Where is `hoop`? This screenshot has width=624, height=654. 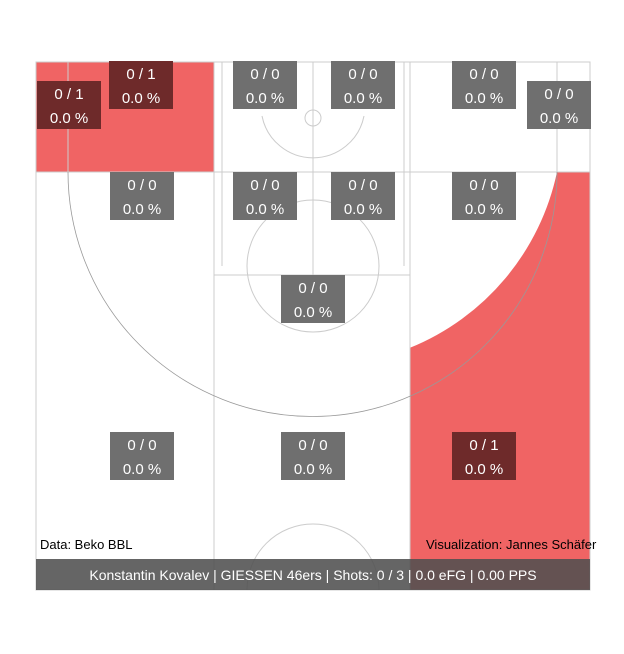 hoop is located at coordinates (313, 118).